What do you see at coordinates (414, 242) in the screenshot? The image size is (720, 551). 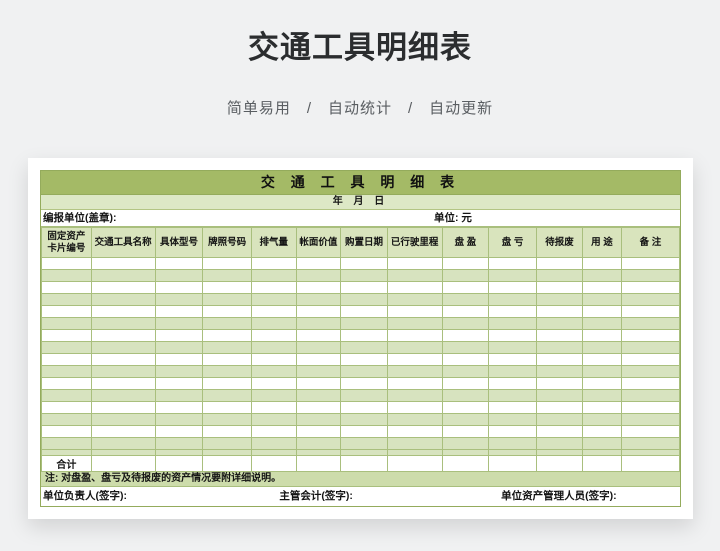 I see `column-header: 已行驶里程` at bounding box center [414, 242].